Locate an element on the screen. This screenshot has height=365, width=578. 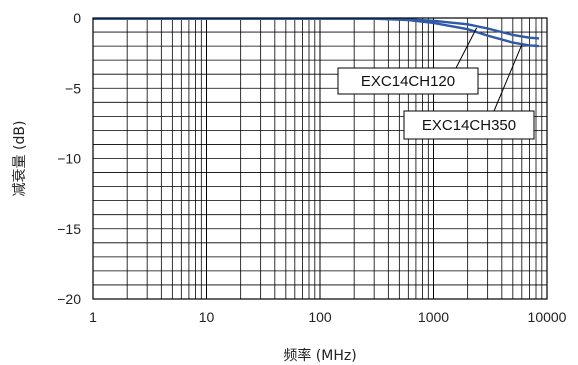
y-tick-label: −15 is located at coordinates (69, 229).